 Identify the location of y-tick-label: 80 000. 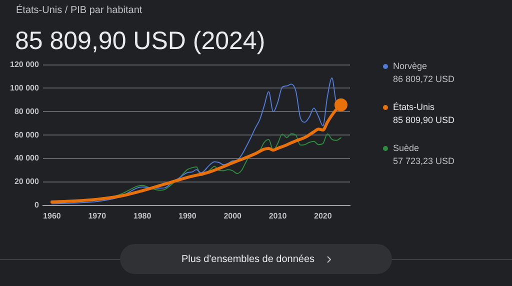
(27, 111).